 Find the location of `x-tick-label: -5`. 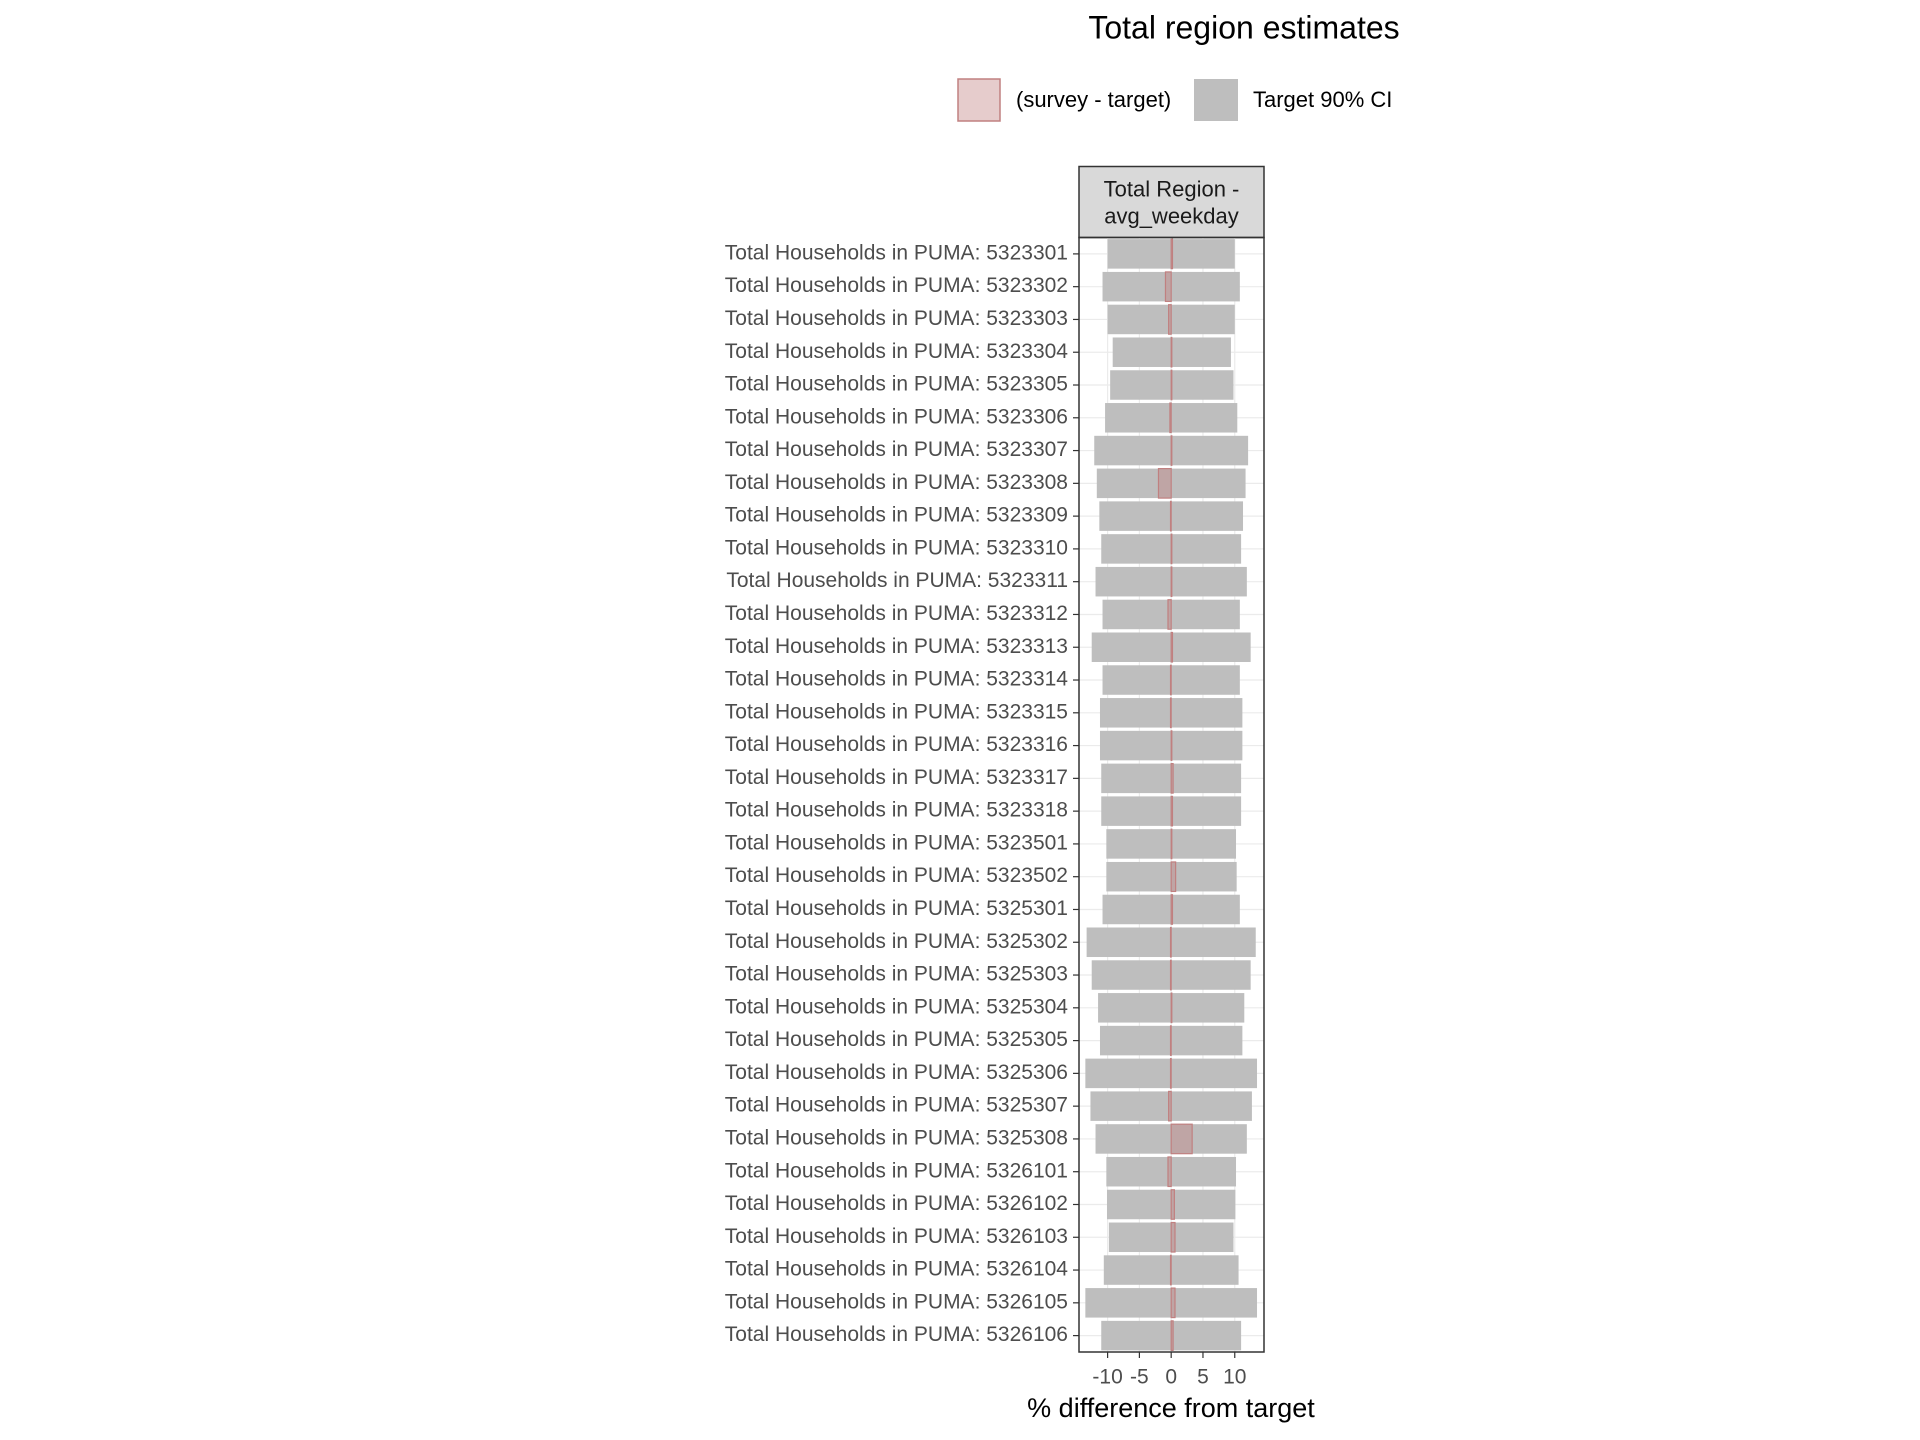

x-tick-label: -5 is located at coordinates (1139, 1377).